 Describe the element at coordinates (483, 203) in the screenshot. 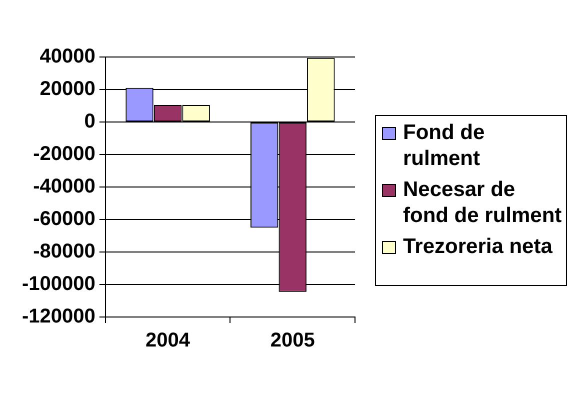

I see `legend-label: Necesar de fond de rulment` at that location.